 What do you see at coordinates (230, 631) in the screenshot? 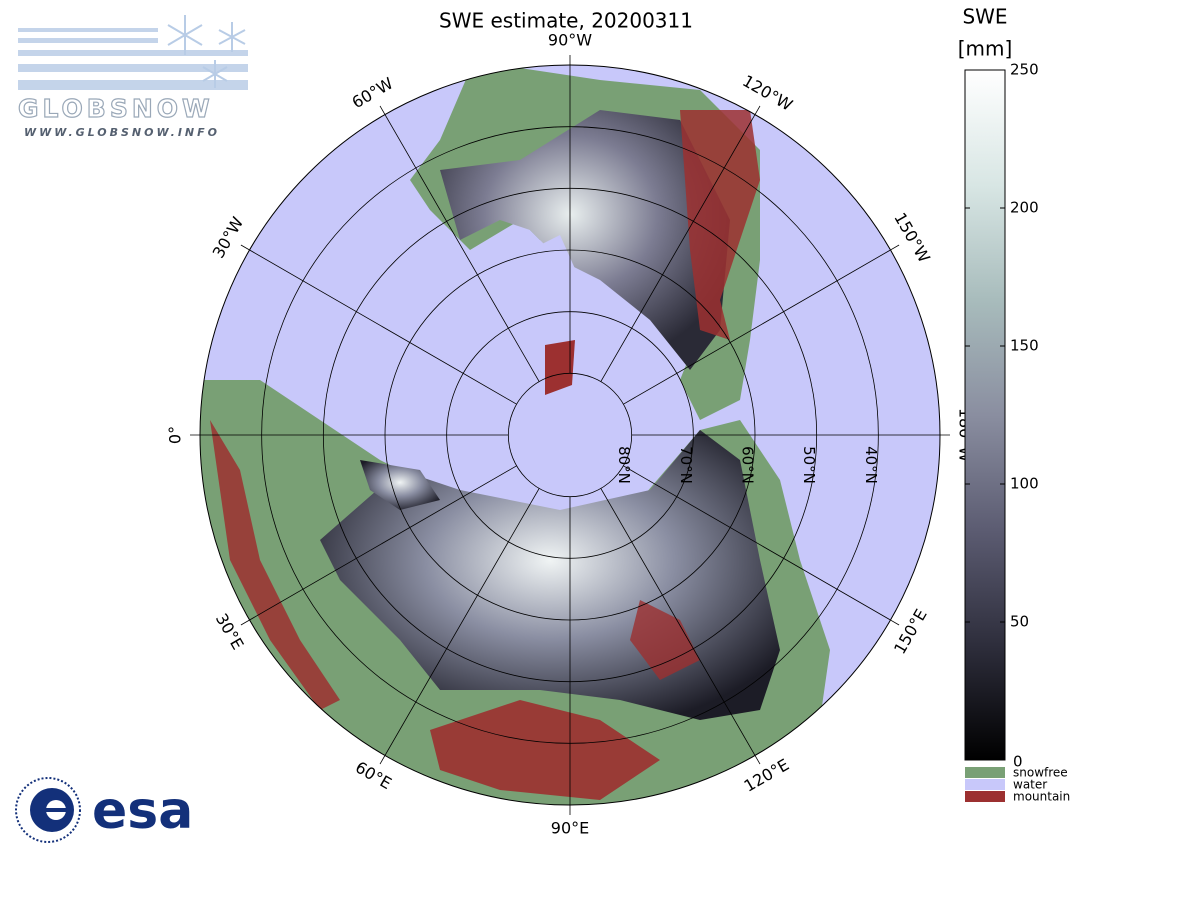
I see `meridian-label: 30°E` at bounding box center [230, 631].